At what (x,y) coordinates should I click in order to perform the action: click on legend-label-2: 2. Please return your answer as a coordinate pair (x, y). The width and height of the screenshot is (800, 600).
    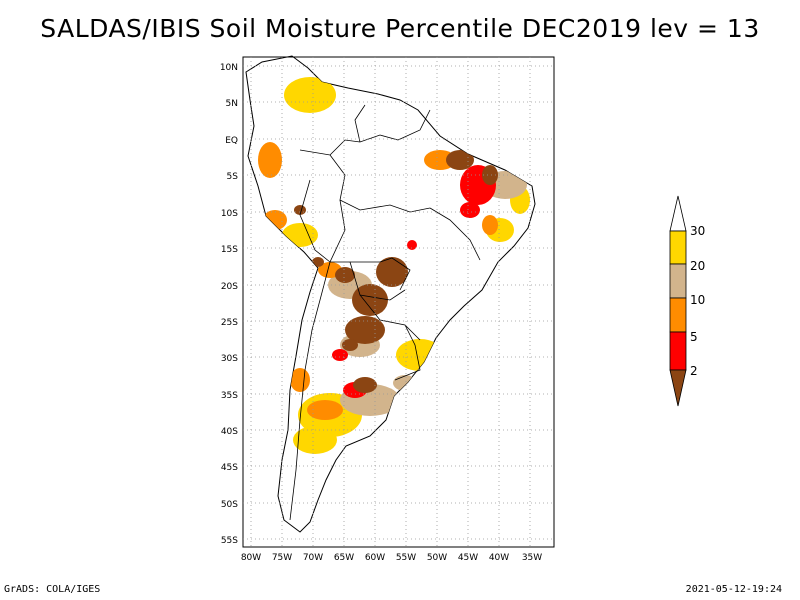
    Looking at the image, I should click on (694, 371).